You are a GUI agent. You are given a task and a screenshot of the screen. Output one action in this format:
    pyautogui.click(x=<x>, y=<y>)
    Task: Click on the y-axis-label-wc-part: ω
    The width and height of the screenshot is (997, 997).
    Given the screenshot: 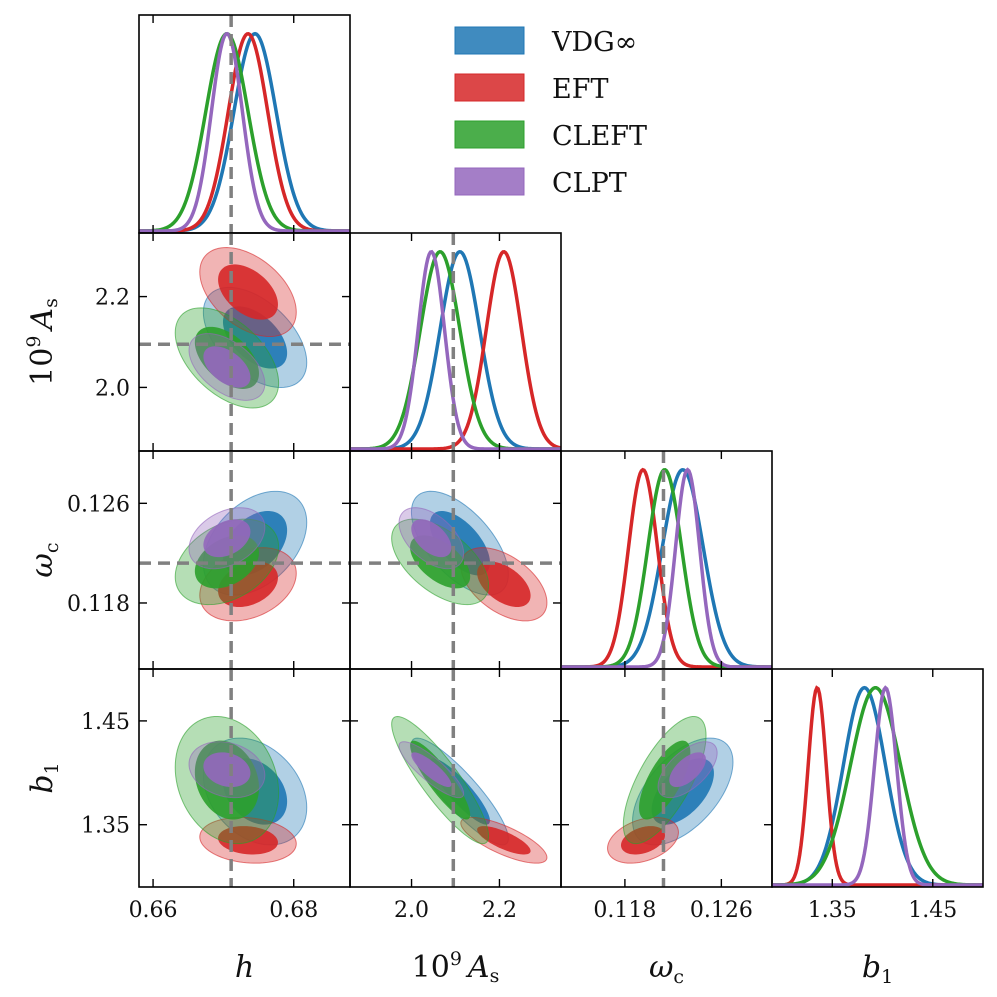 What is the action you would take?
    pyautogui.click(x=42, y=565)
    